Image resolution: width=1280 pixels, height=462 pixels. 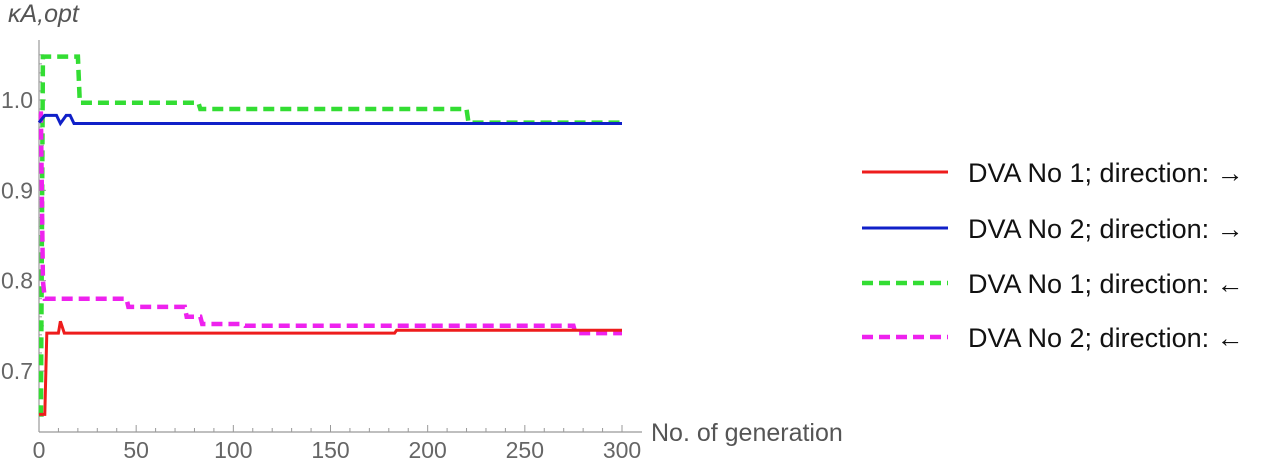 I want to click on x-axis-title: No. of generation, so click(x=747, y=433).